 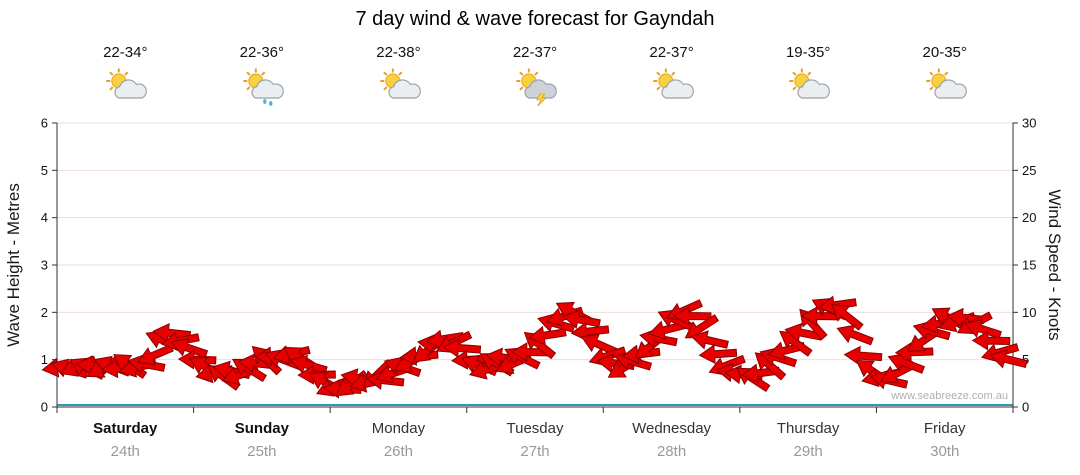 What do you see at coordinates (671, 428) in the screenshot?
I see `day-label: Wednesday` at bounding box center [671, 428].